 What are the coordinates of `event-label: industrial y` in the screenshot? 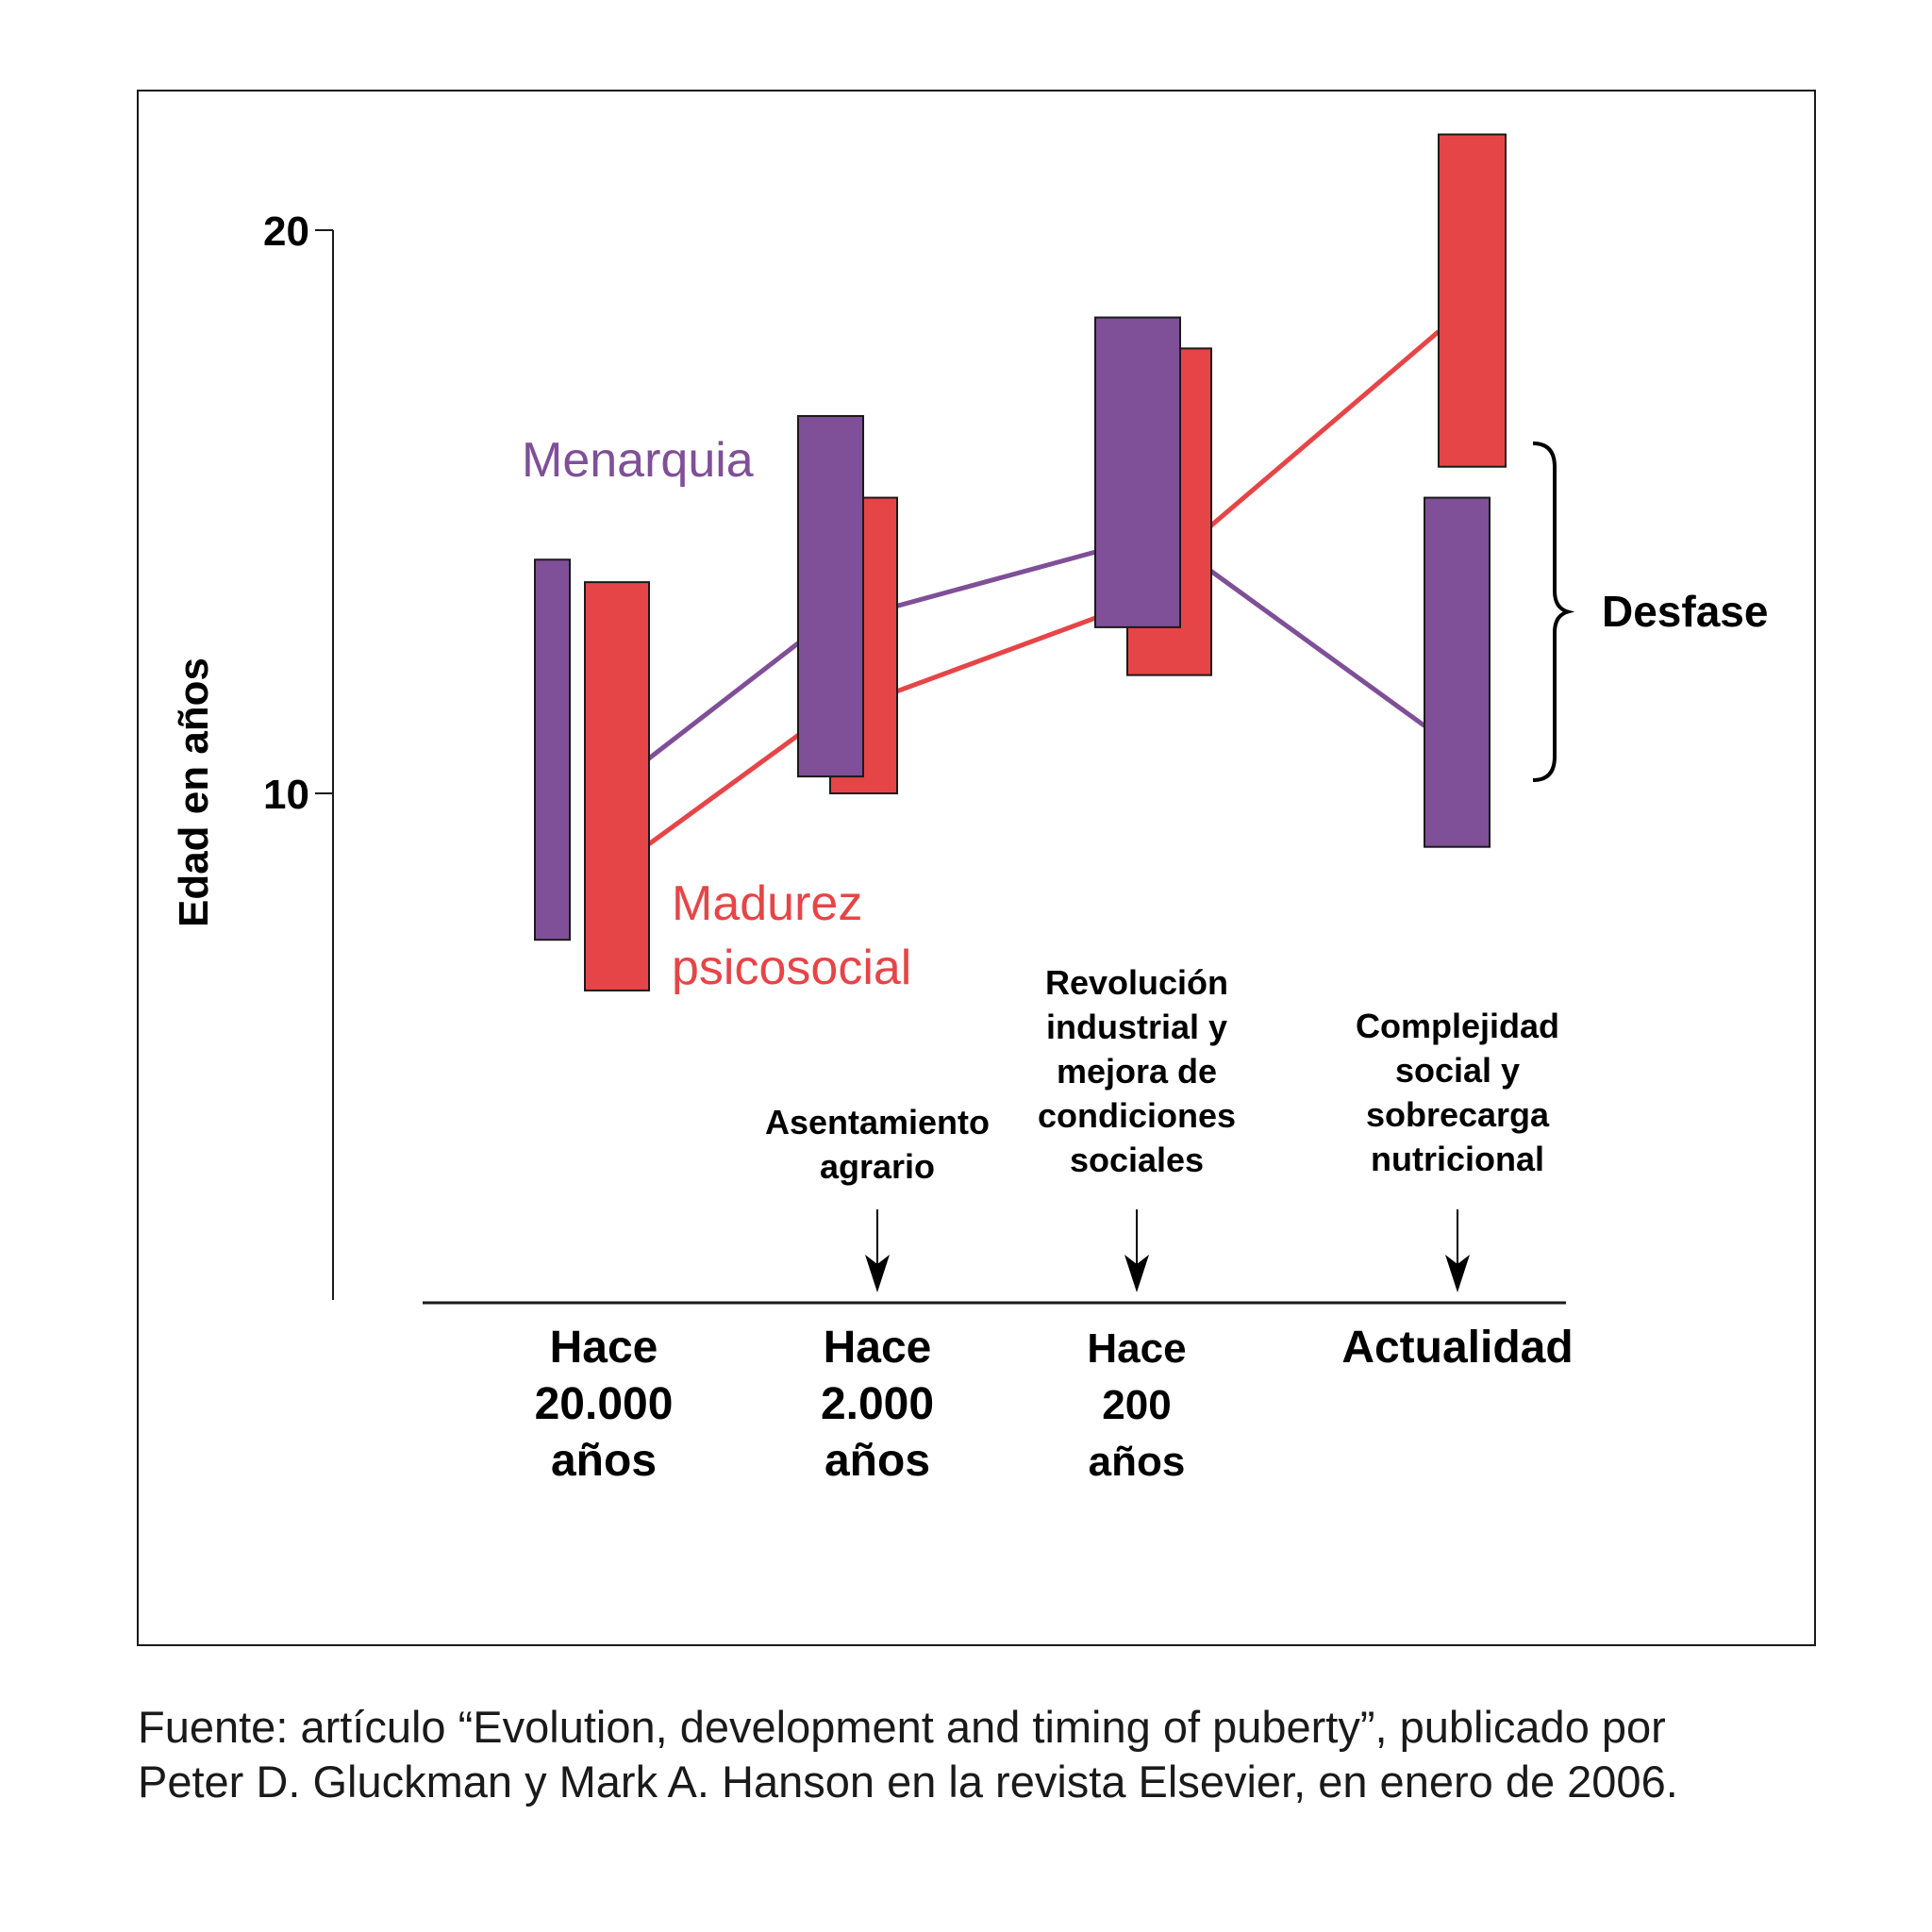 It's located at (1136, 1027).